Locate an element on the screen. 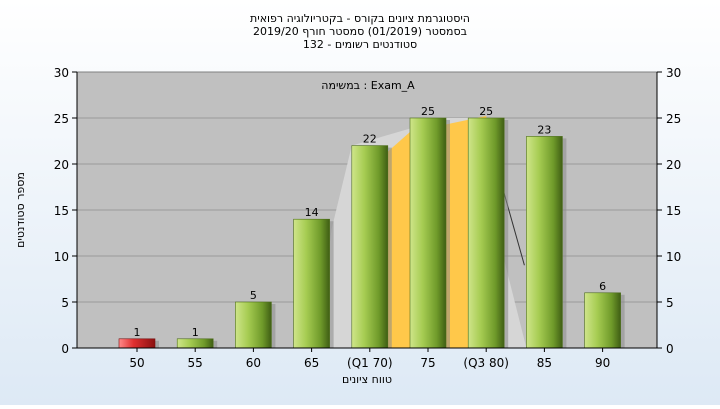  y-tick-label-left: 25 is located at coordinates (61, 119).